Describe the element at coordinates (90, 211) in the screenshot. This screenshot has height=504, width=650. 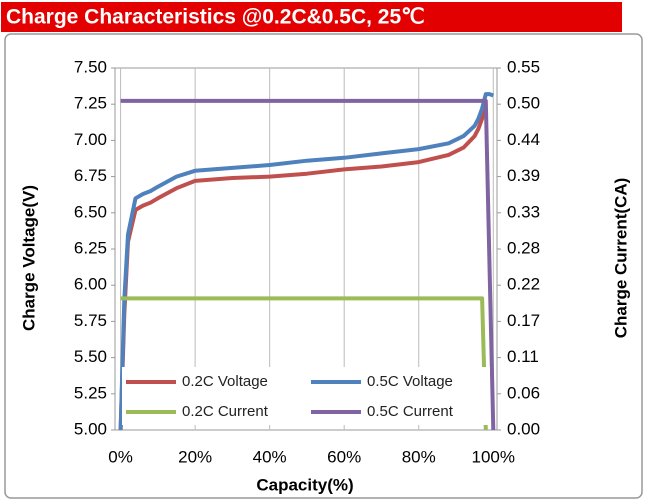
I see `y-tick-label: 6.50` at that location.